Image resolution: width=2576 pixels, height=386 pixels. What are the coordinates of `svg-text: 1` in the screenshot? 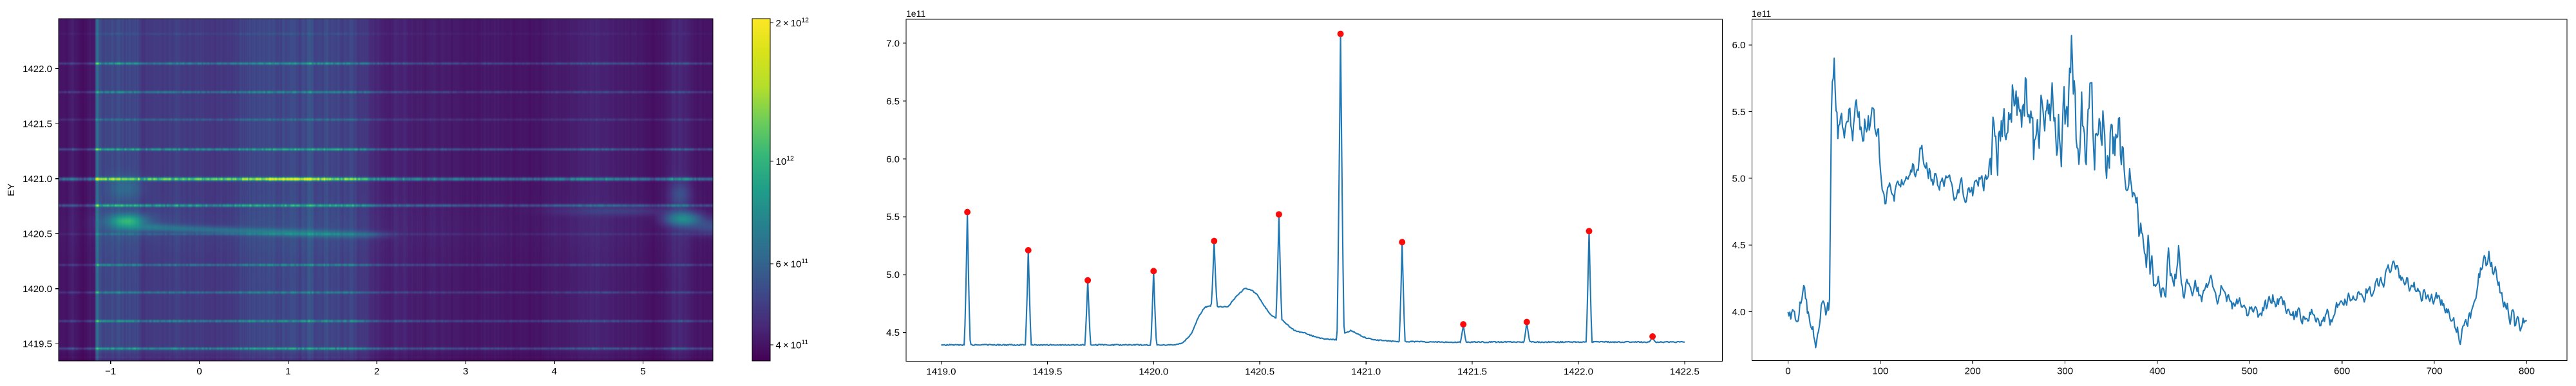 It's located at (287, 371).